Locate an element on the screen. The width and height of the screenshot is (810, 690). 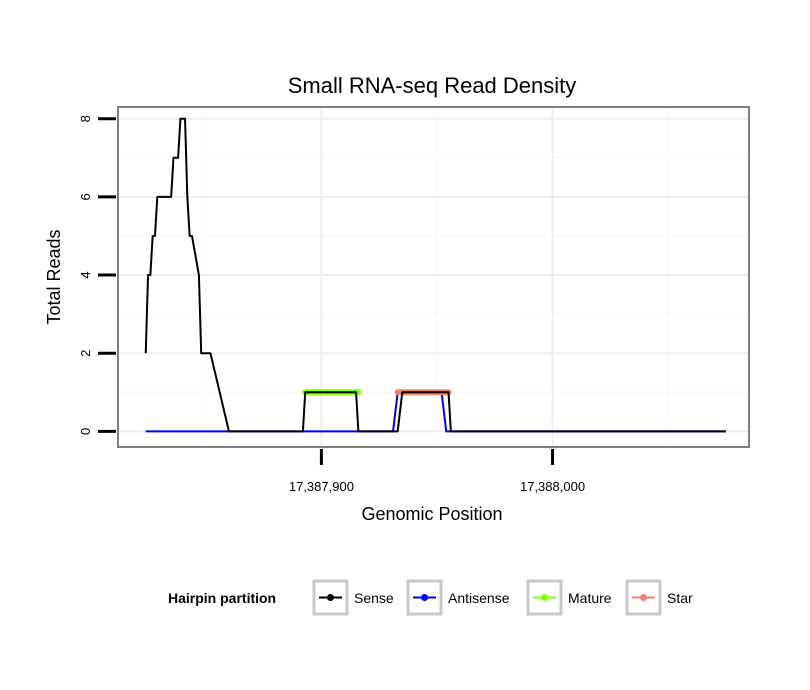
legend-title: Hairpin partition is located at coordinates (222, 598).